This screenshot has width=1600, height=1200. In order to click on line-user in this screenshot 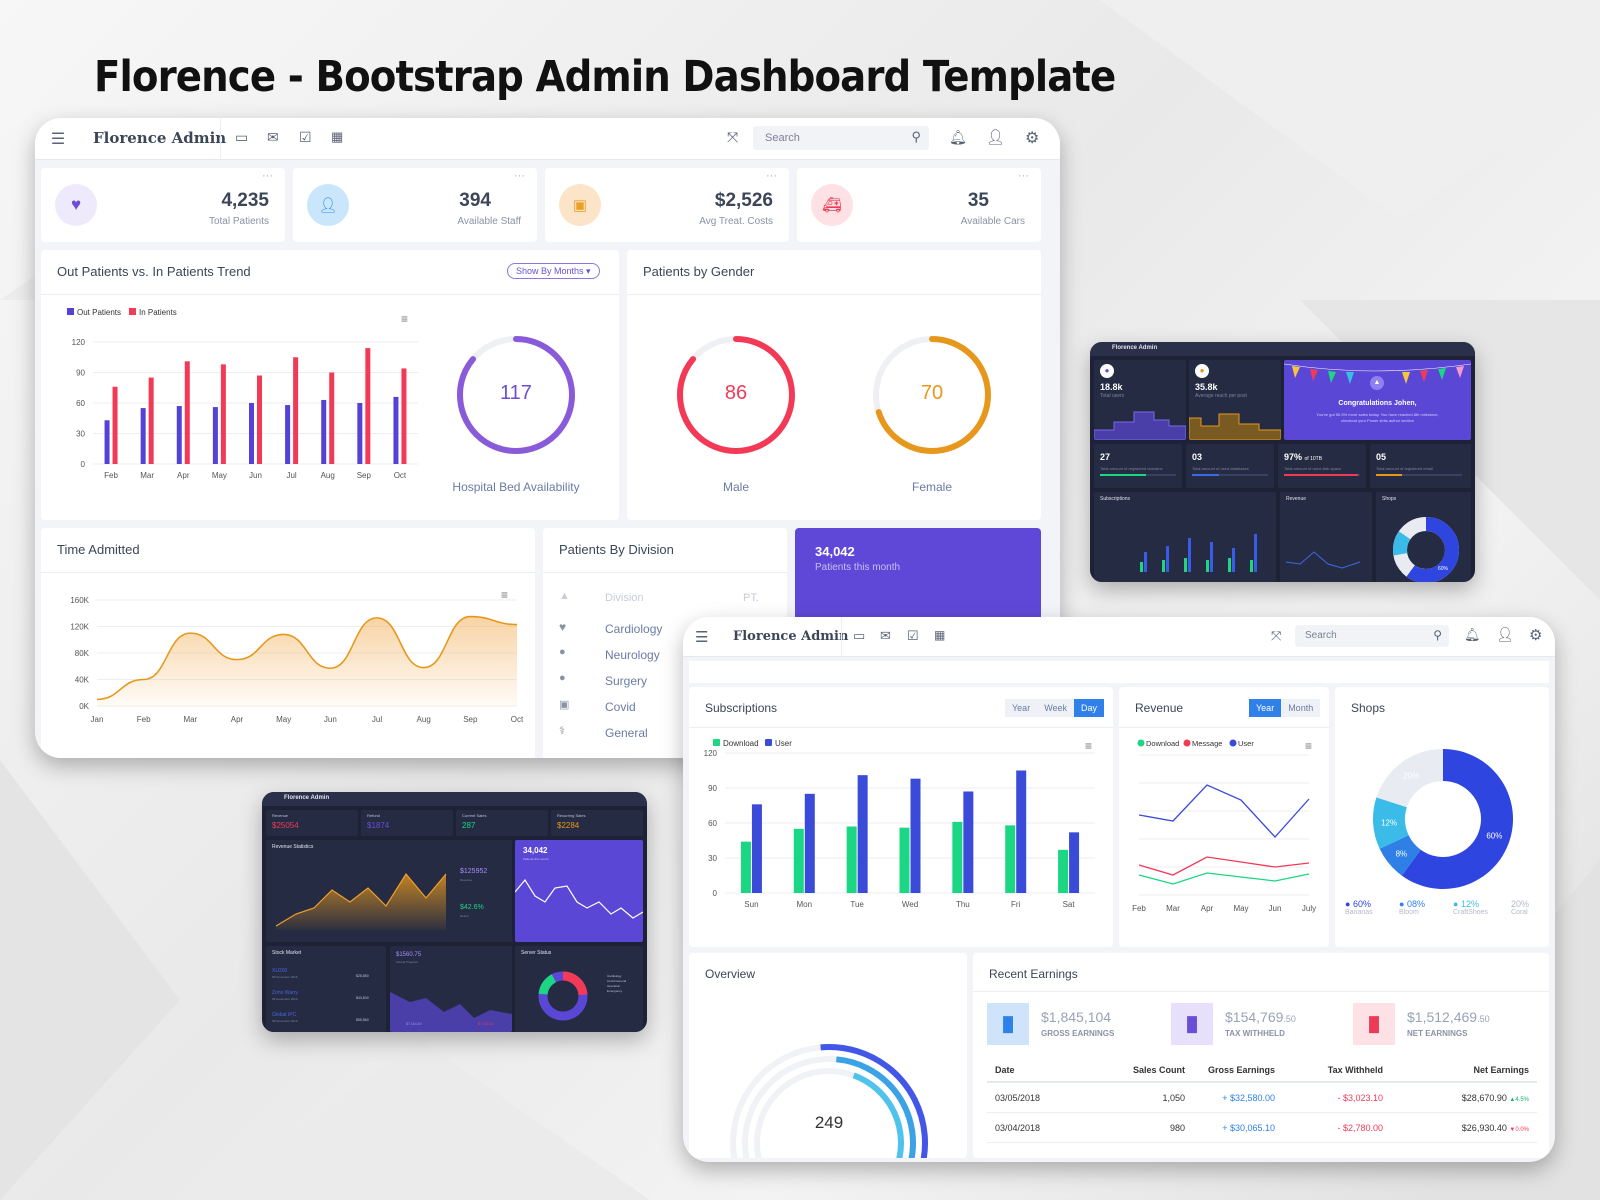, I will do `click(1224, 811)`.